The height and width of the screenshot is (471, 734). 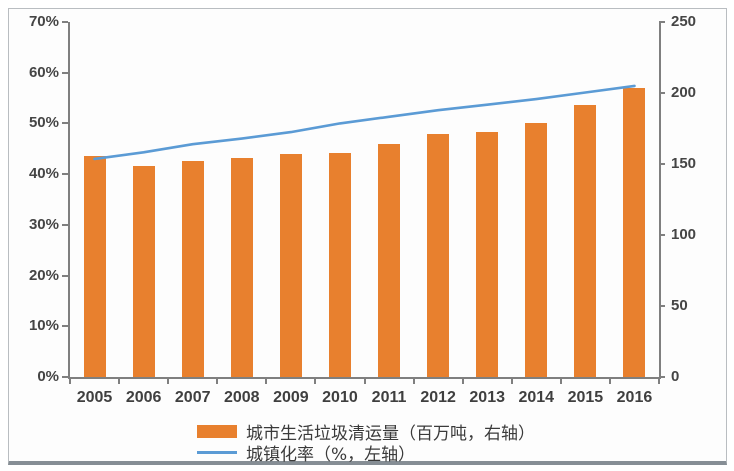 What do you see at coordinates (438, 397) in the screenshot?
I see `x-axis-label: 2012` at bounding box center [438, 397].